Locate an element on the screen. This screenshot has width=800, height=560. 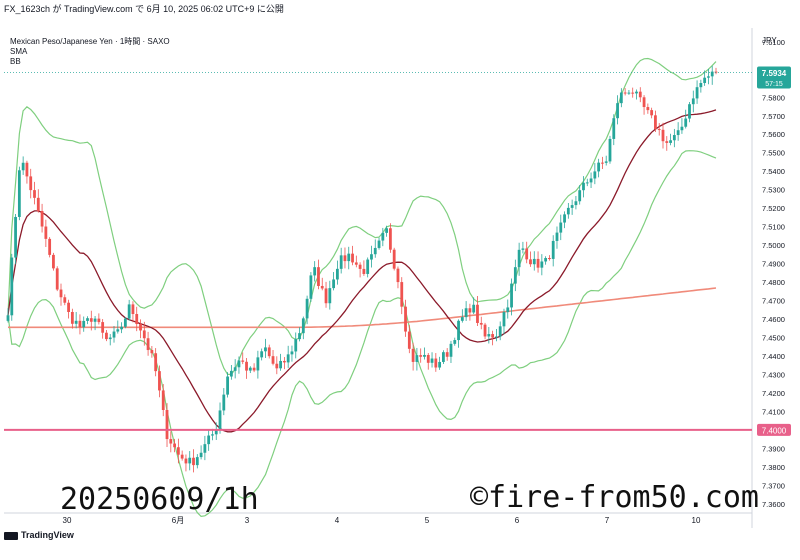
last-price-label: 7.5934 is located at coordinates (774, 73).